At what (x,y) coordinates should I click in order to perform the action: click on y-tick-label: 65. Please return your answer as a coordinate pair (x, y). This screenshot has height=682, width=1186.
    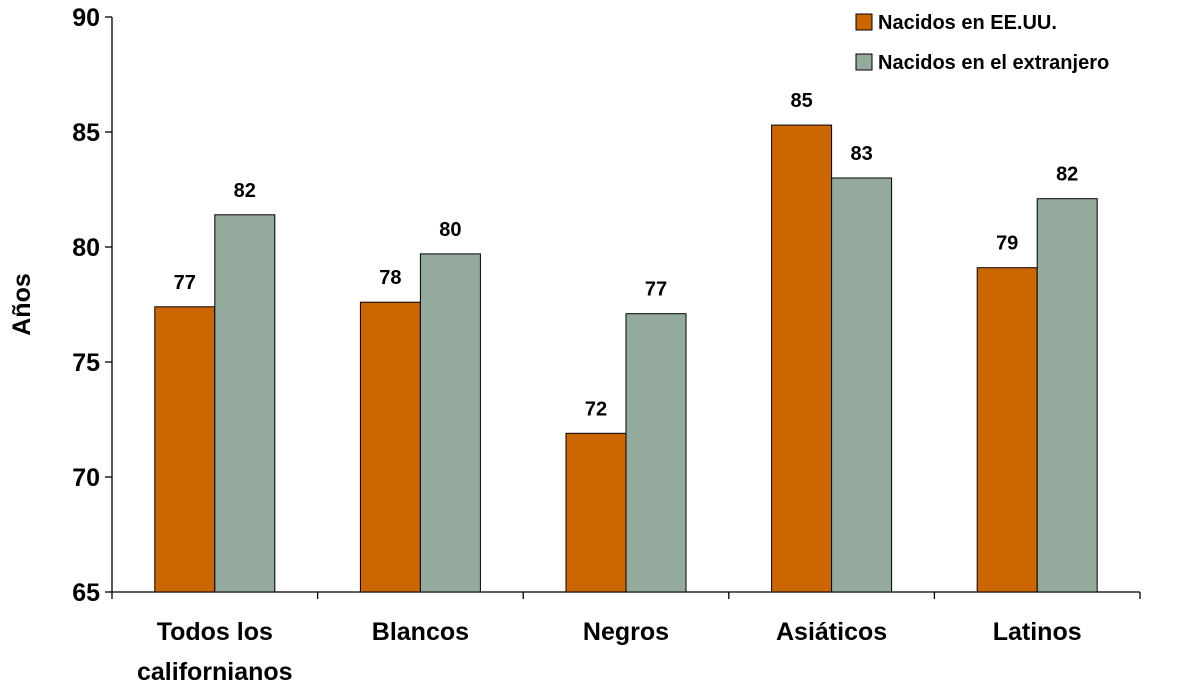
    Looking at the image, I should click on (86, 593).